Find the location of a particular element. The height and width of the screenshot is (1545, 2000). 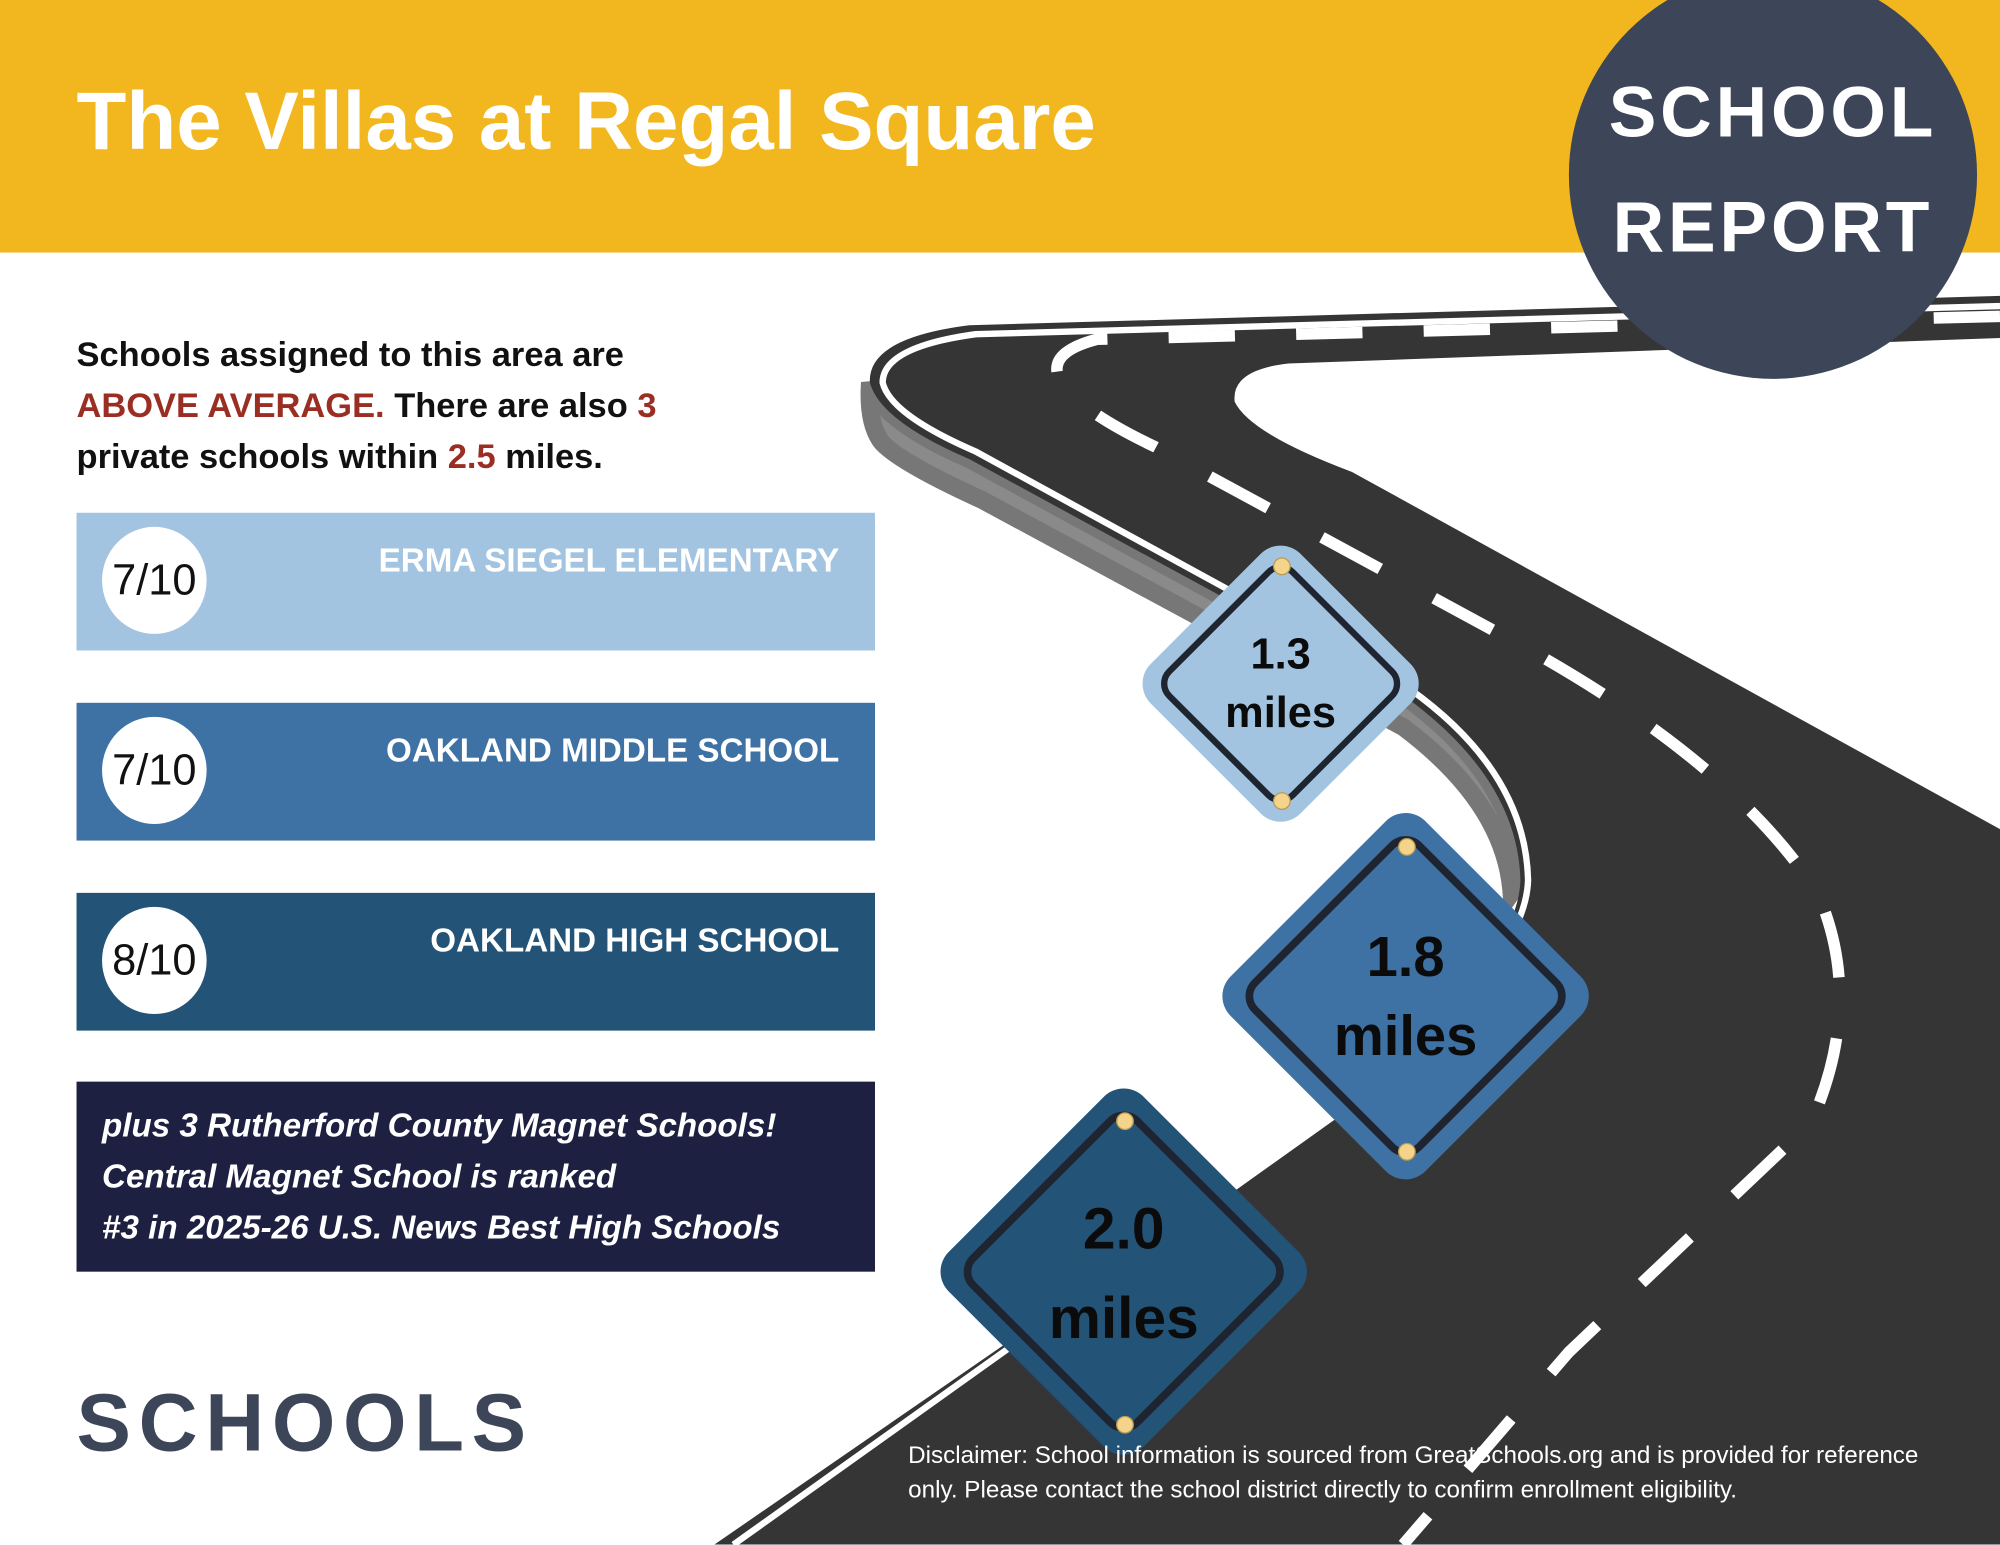

school-name: OAKLAND MIDDLE SCHOOL is located at coordinates (613, 750).